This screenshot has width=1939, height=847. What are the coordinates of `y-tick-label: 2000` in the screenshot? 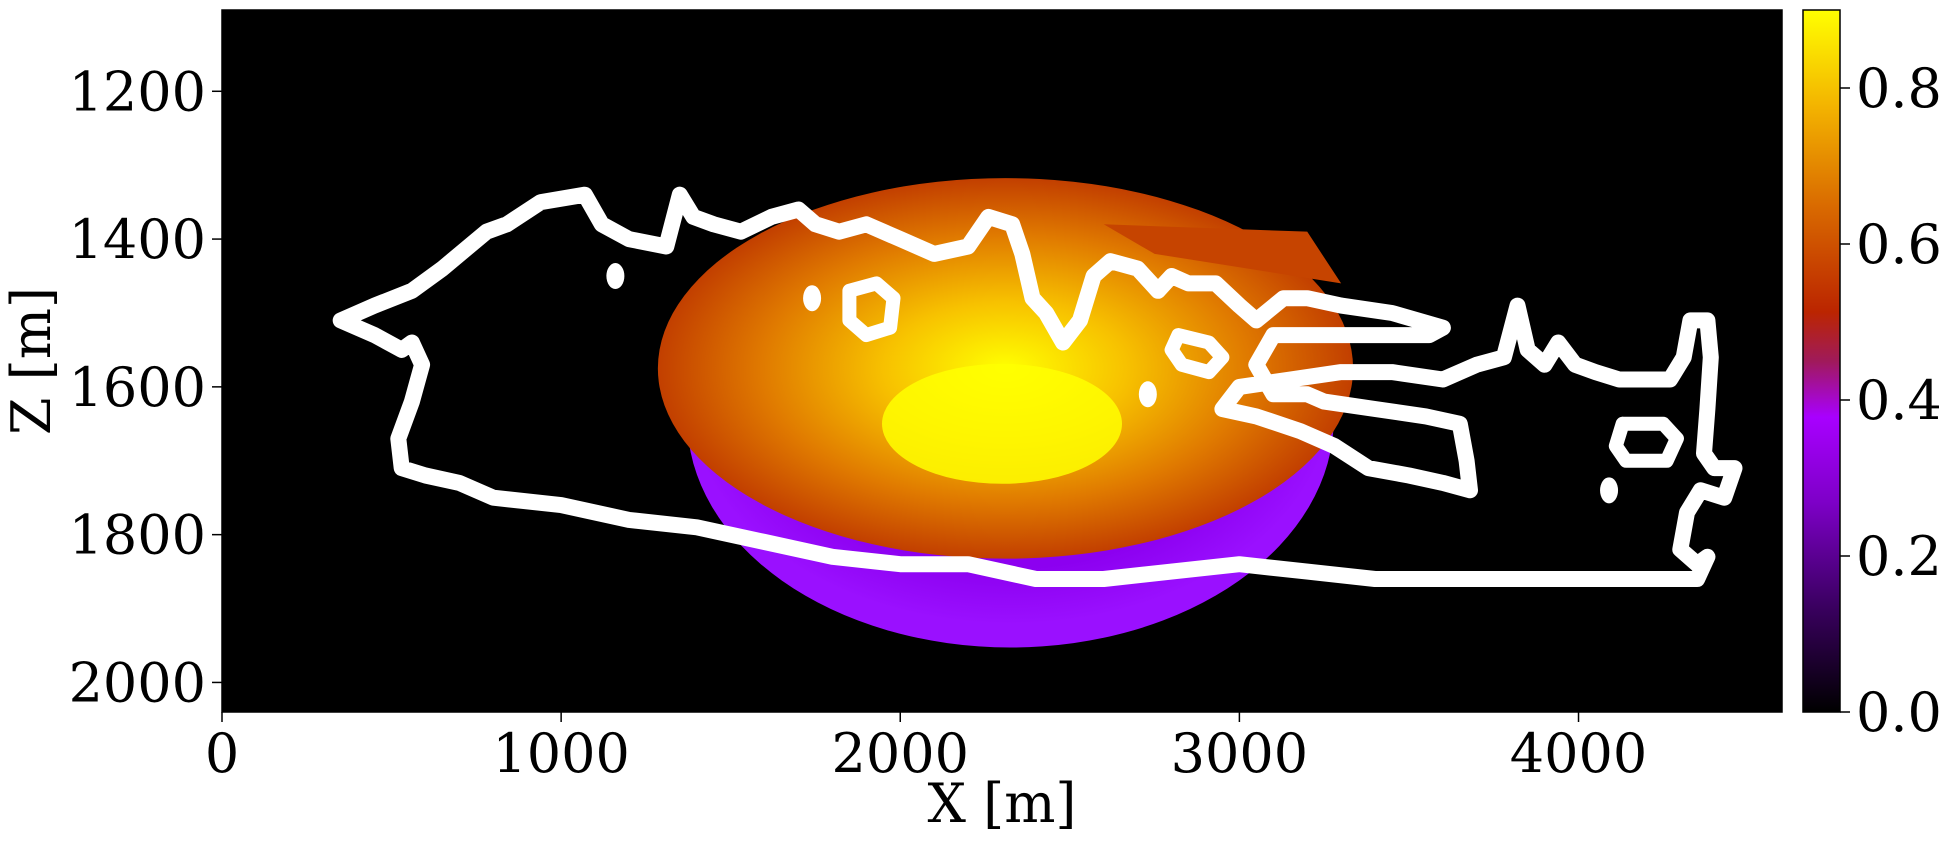 It's located at (137, 682).